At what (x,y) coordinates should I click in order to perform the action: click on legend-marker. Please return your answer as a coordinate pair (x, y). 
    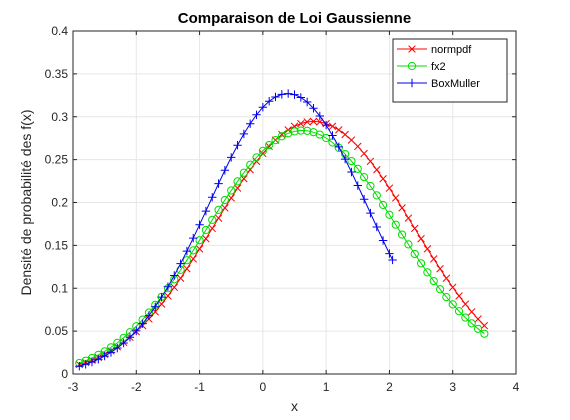
    Looking at the image, I should click on (412, 49).